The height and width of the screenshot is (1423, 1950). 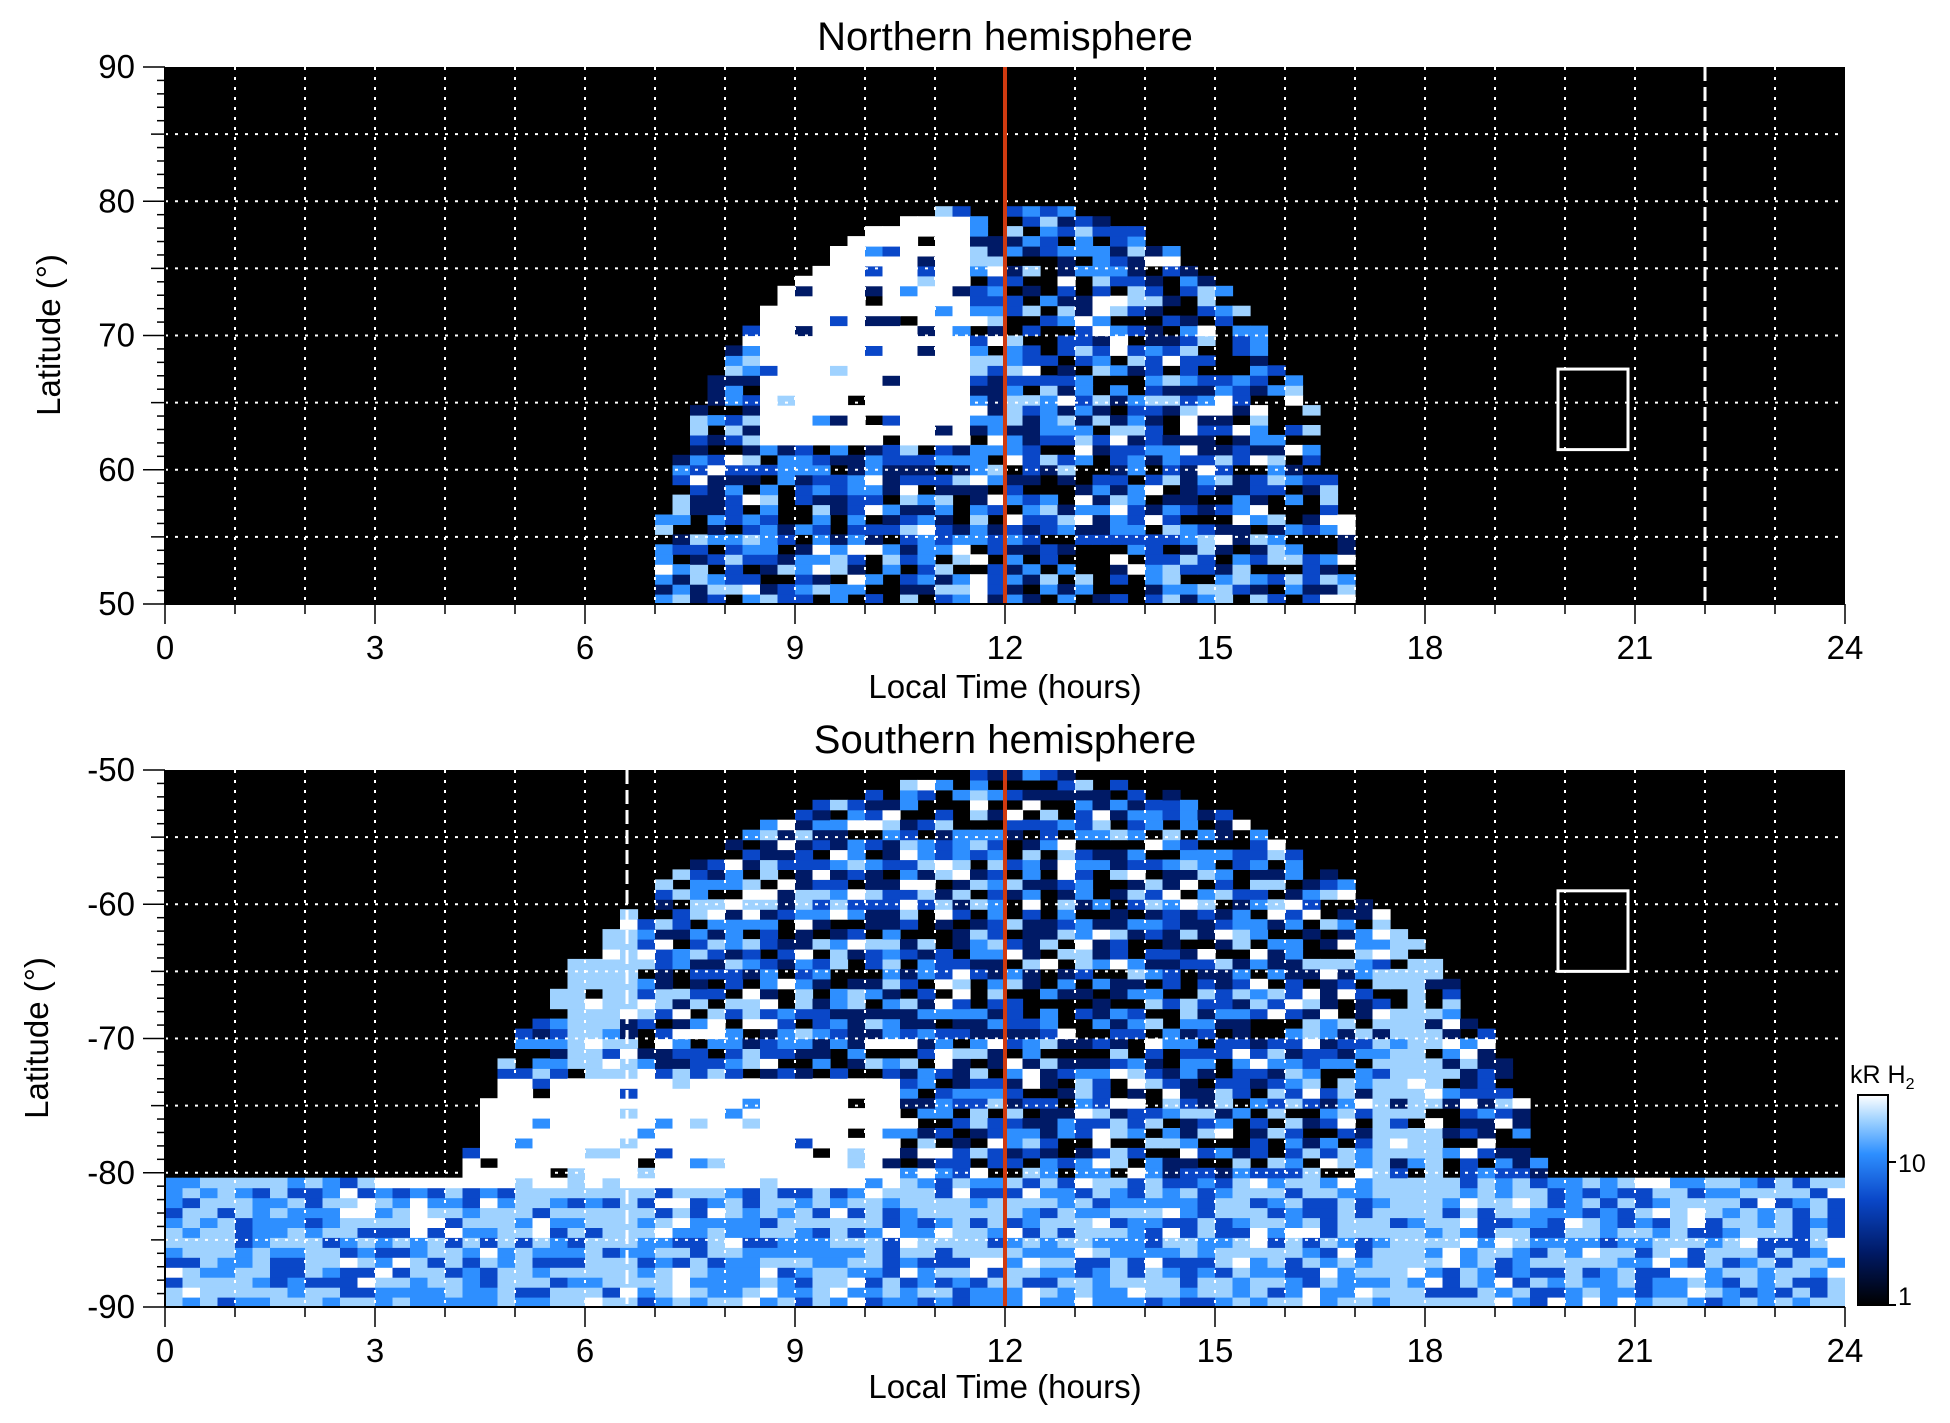 What do you see at coordinates (1215, 1350) in the screenshot?
I see `x-tick-label: 15` at bounding box center [1215, 1350].